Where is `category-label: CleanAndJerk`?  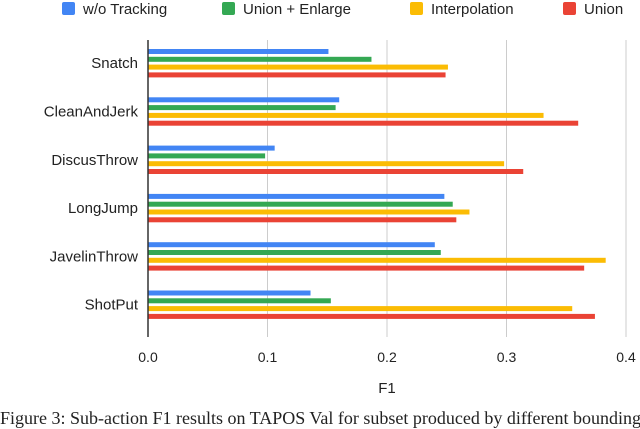 category-label: CleanAndJerk is located at coordinates (91, 112).